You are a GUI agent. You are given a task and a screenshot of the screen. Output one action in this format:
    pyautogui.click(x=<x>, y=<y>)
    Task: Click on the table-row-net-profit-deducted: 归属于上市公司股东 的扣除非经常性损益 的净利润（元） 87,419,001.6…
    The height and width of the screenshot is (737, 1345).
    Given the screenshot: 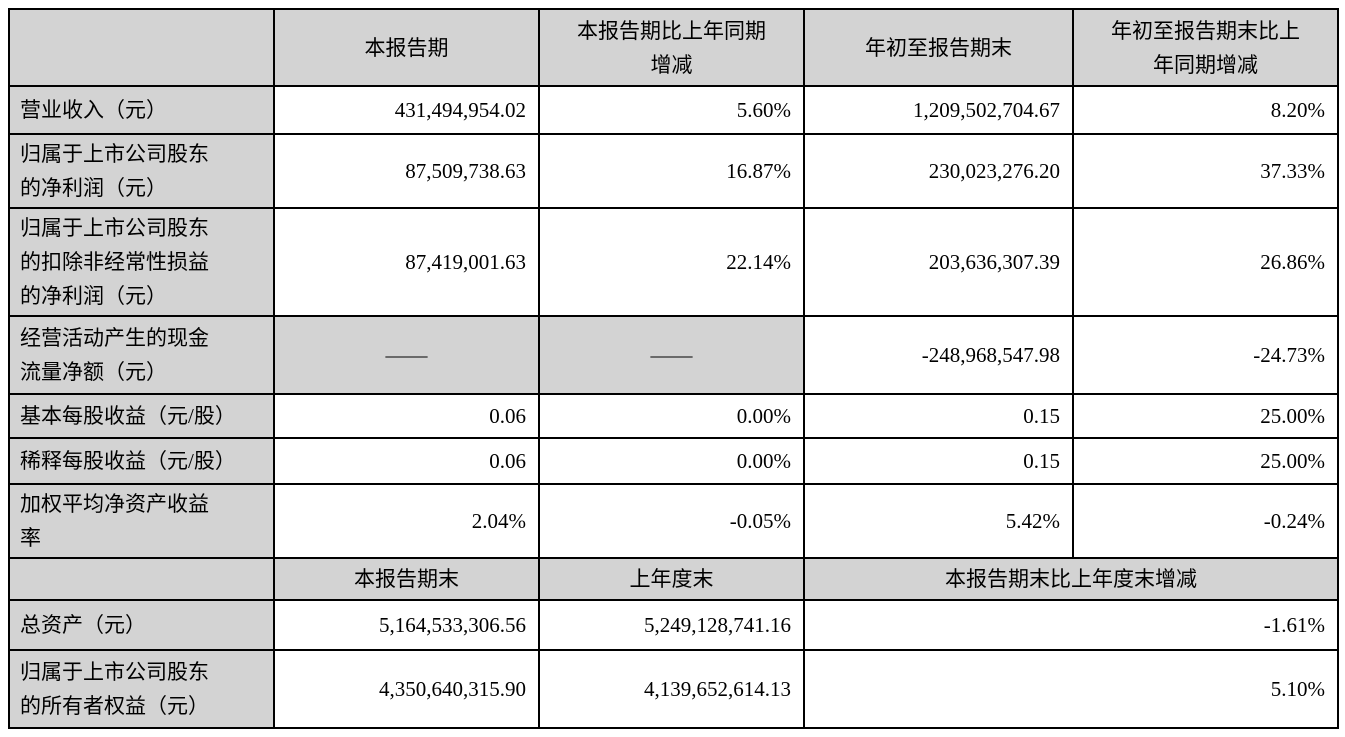 What is the action you would take?
    pyautogui.click(x=673, y=262)
    